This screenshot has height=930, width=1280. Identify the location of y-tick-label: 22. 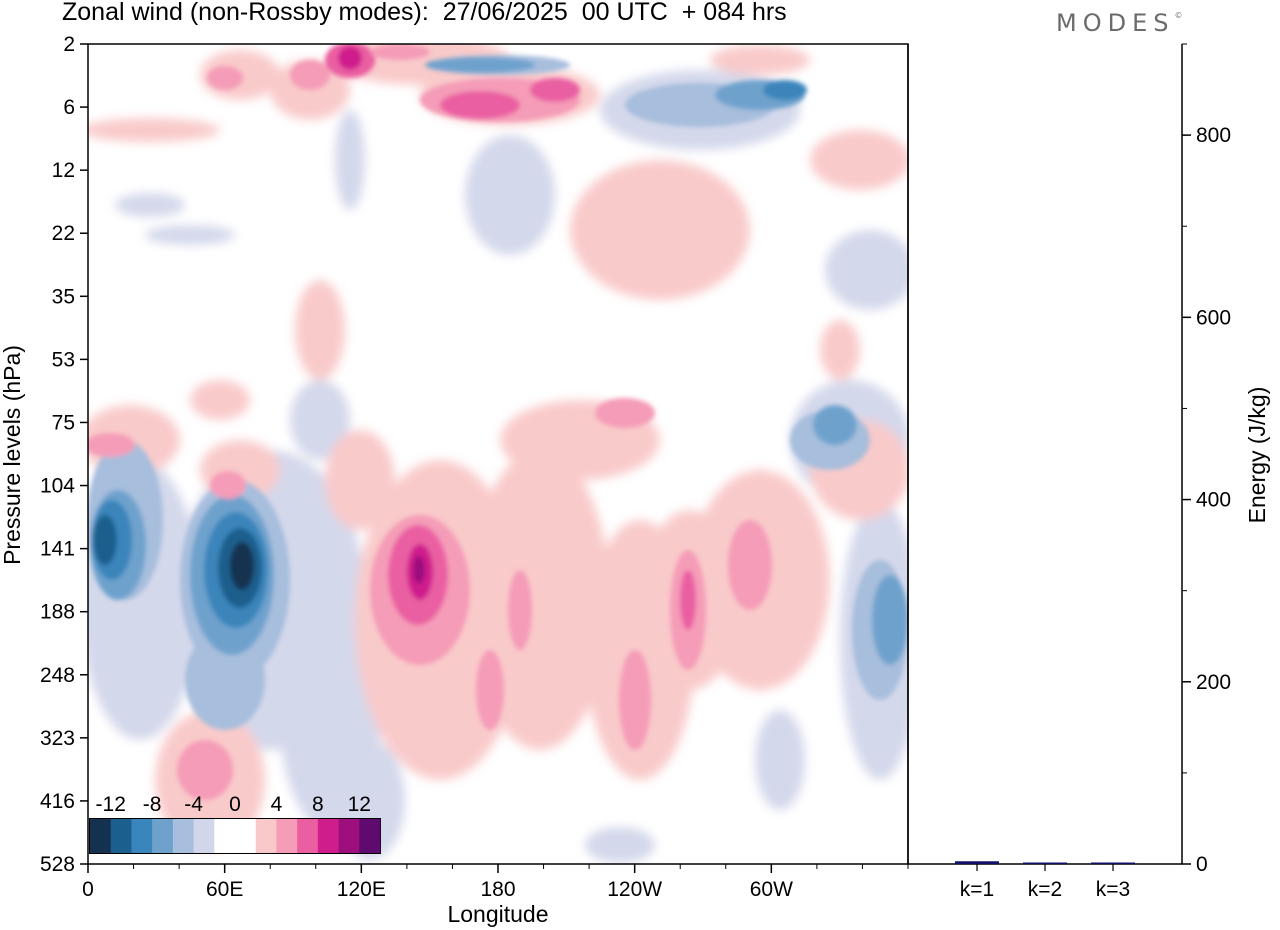
(63, 233).